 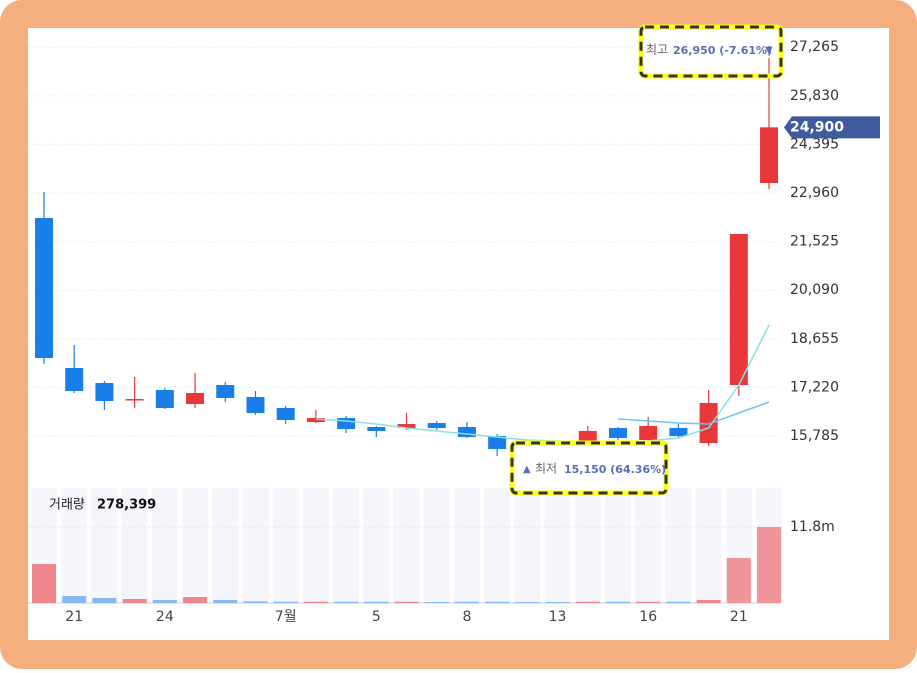 What do you see at coordinates (814, 47) in the screenshot?
I see `y-tick-label: 27,265` at bounding box center [814, 47].